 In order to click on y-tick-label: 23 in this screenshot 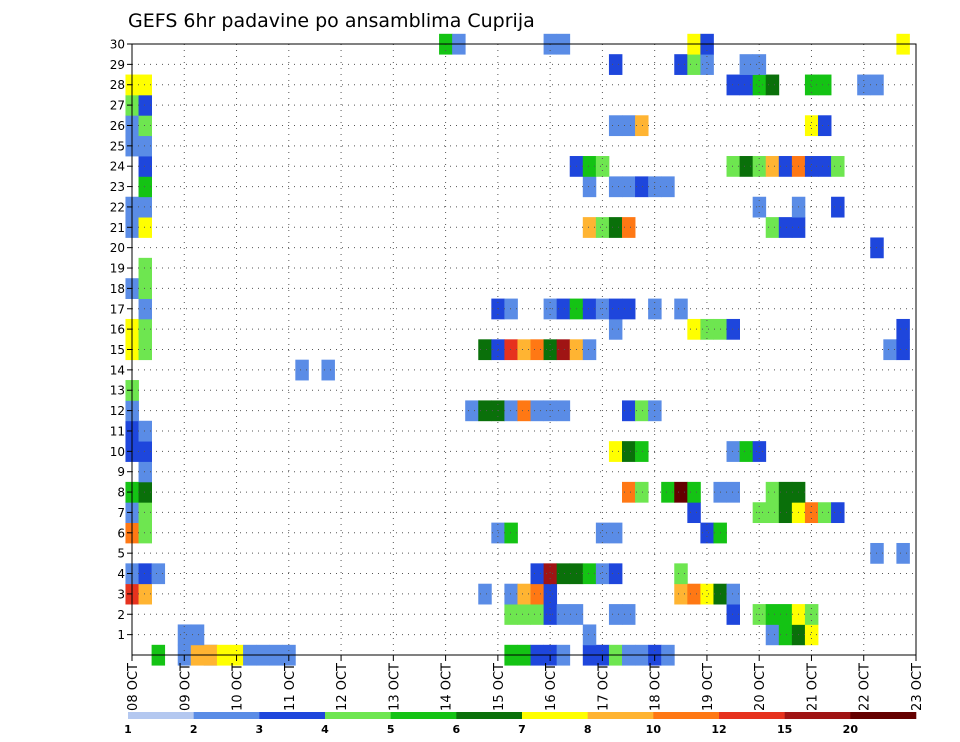, I will do `click(117, 187)`.